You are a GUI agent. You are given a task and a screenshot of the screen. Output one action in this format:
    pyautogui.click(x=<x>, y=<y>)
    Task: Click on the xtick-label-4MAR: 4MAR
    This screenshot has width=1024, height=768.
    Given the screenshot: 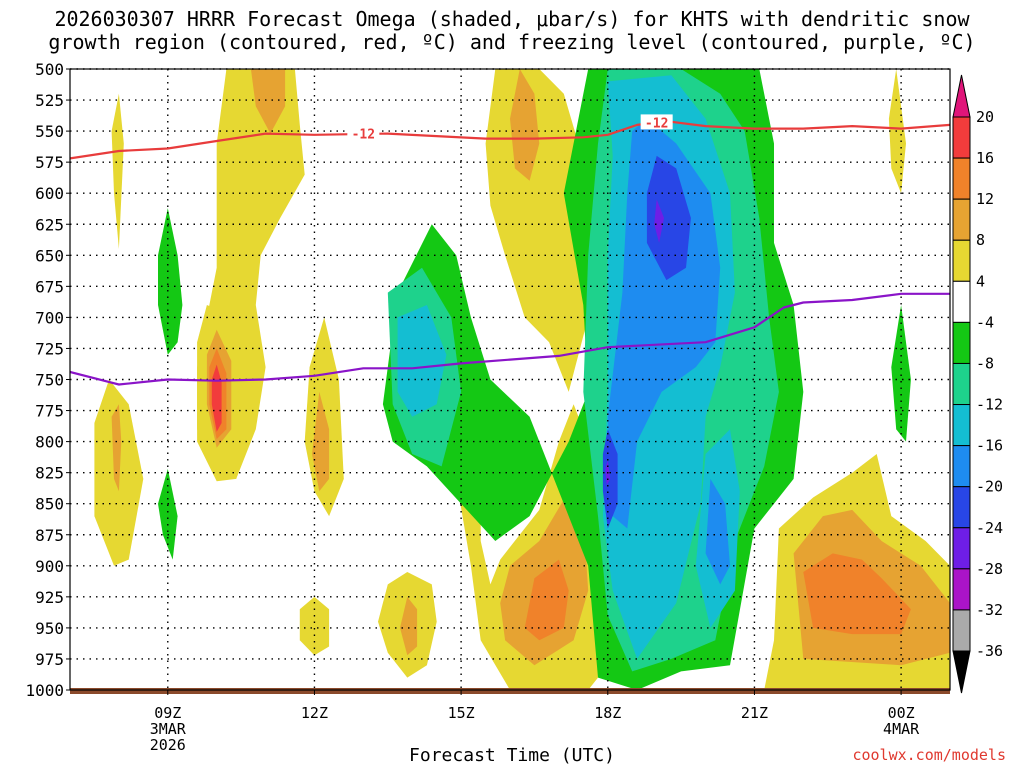 What is the action you would take?
    pyautogui.click(x=901, y=729)
    